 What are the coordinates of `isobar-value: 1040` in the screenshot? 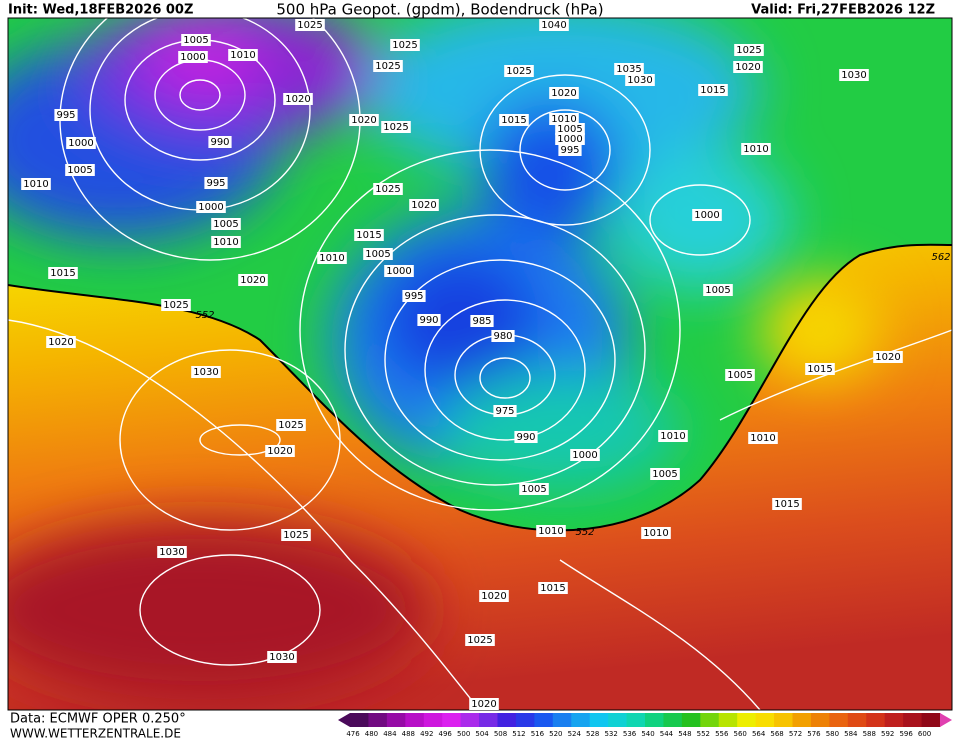 It's located at (553, 25).